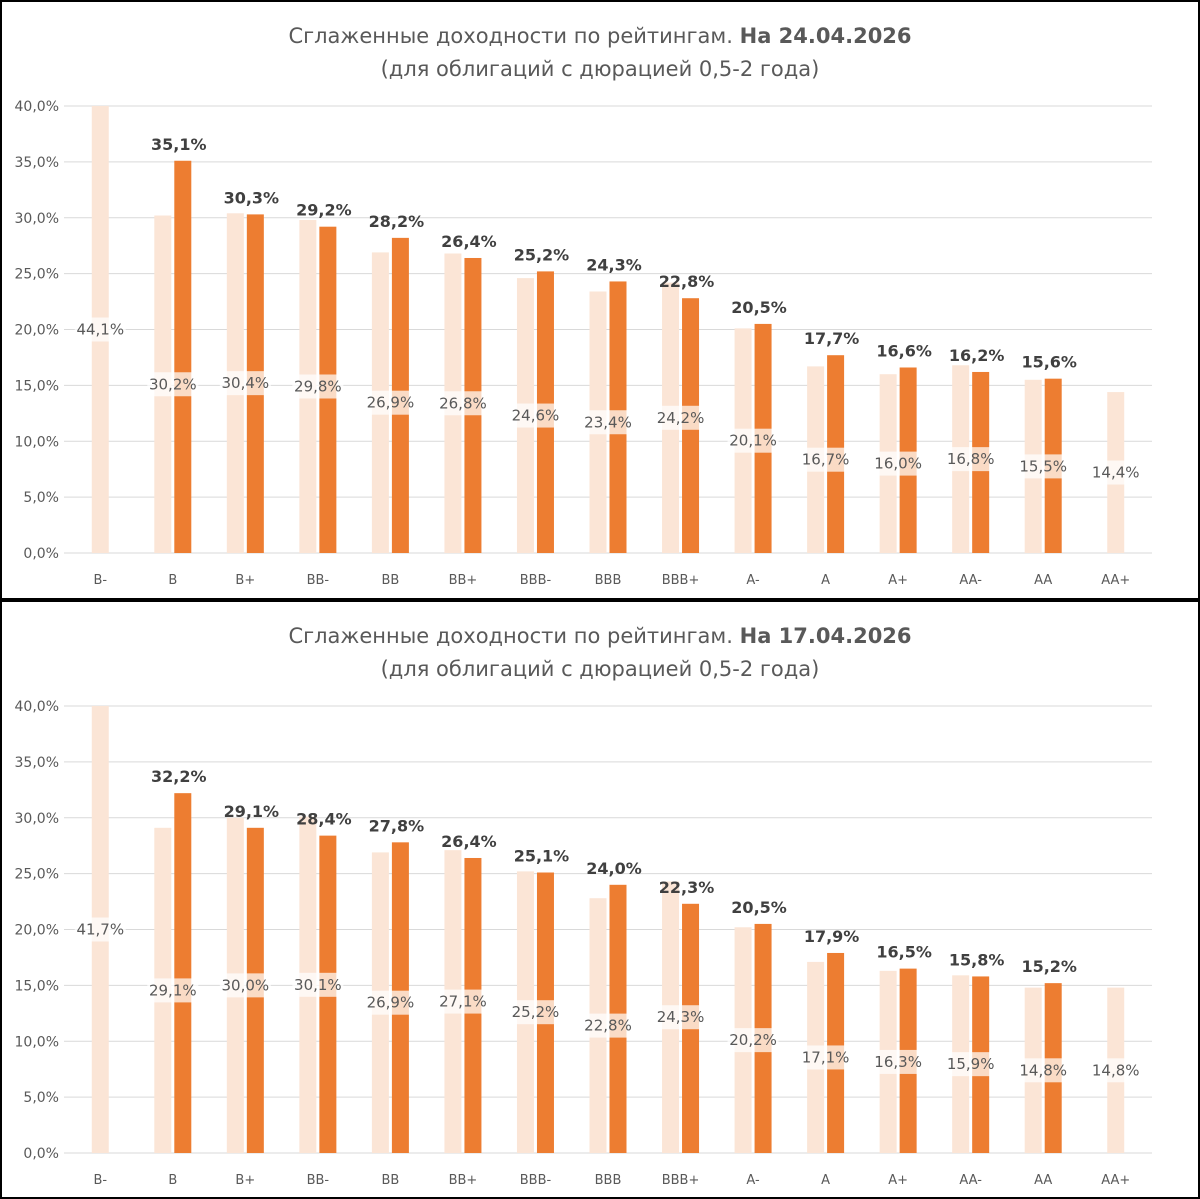 The height and width of the screenshot is (1199, 1200). What do you see at coordinates (37, 875) in the screenshot?
I see `y-tick-label: 25,0%` at bounding box center [37, 875].